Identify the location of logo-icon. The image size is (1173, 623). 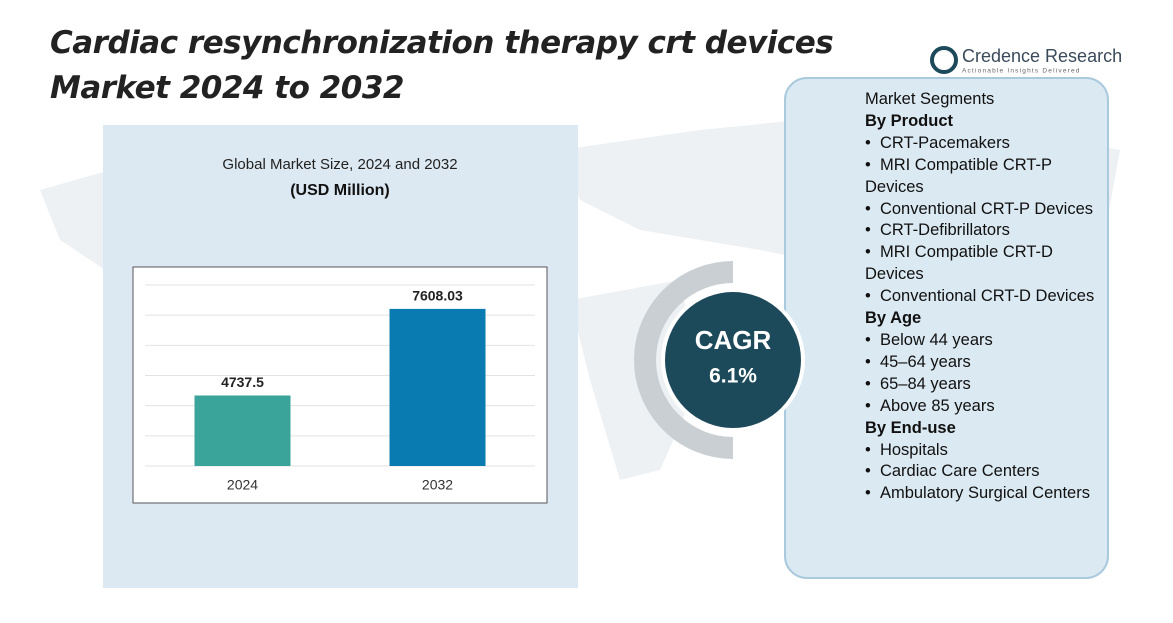
(944, 60).